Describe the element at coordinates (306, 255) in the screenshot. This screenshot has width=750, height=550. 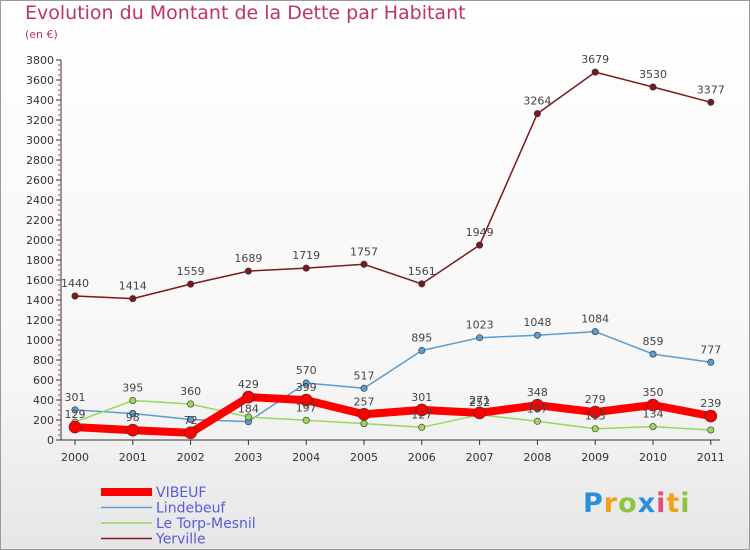
I see `data-label: 1719` at that location.